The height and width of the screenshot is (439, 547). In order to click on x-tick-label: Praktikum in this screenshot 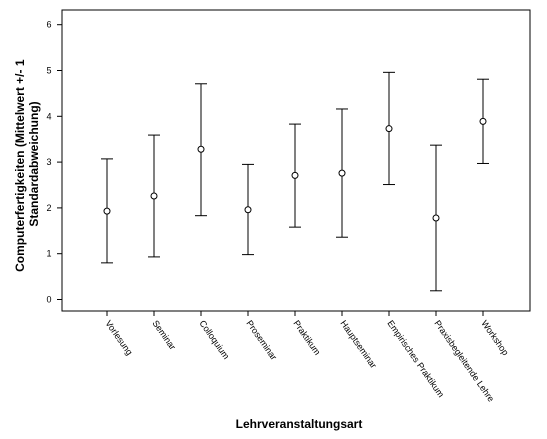, I will do `click(306, 337)`.